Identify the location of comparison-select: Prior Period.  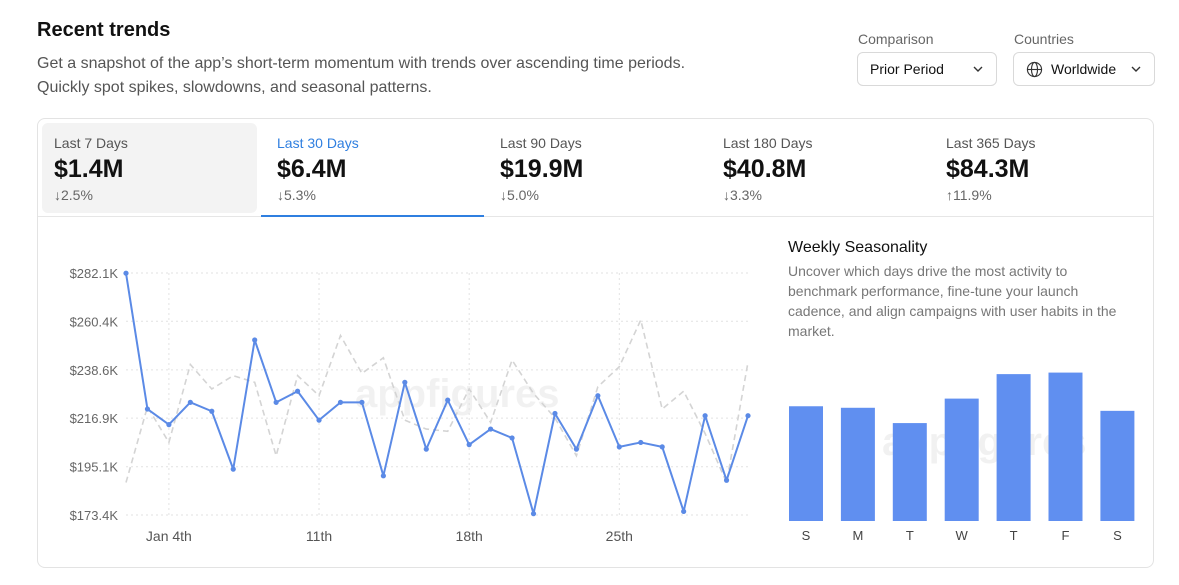
(927, 69).